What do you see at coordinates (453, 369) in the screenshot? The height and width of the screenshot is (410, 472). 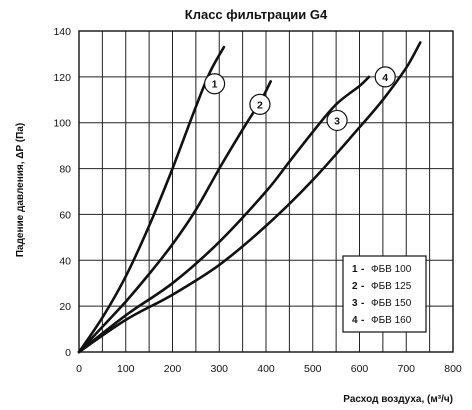 I see `x-tick-label: 800` at bounding box center [453, 369].